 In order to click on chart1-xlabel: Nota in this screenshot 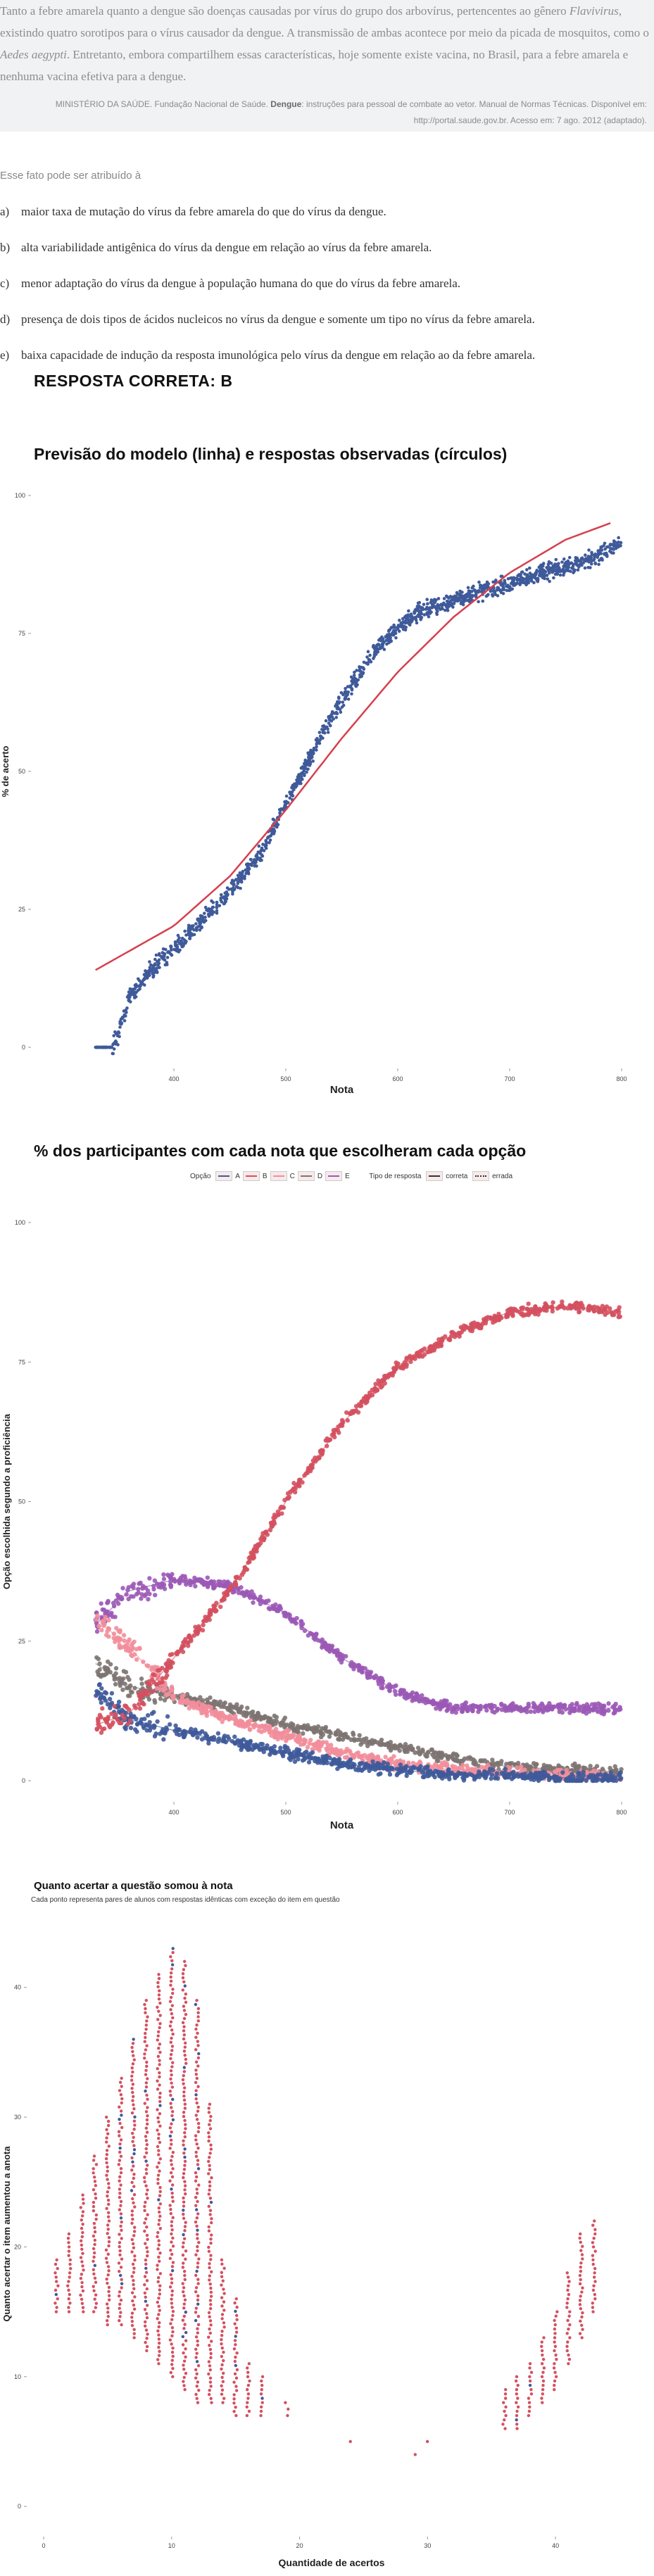, I will do `click(342, 1090)`.